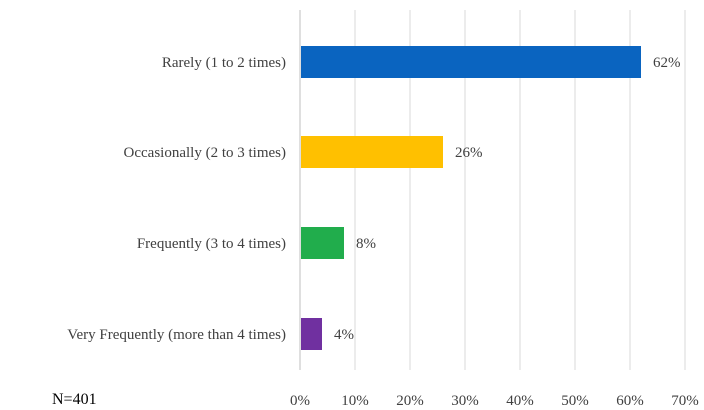 The height and width of the screenshot is (410, 704). Describe the element at coordinates (176, 335) in the screenshot. I see `category-label: Very Frequently (more than 4 times)` at that location.